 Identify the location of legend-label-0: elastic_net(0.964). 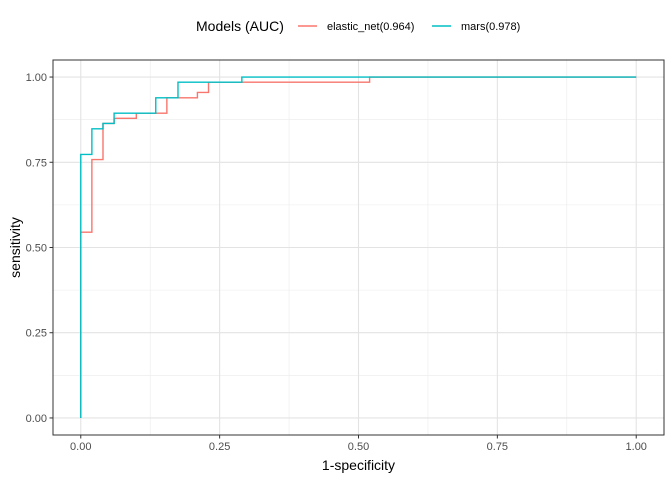
(370, 27).